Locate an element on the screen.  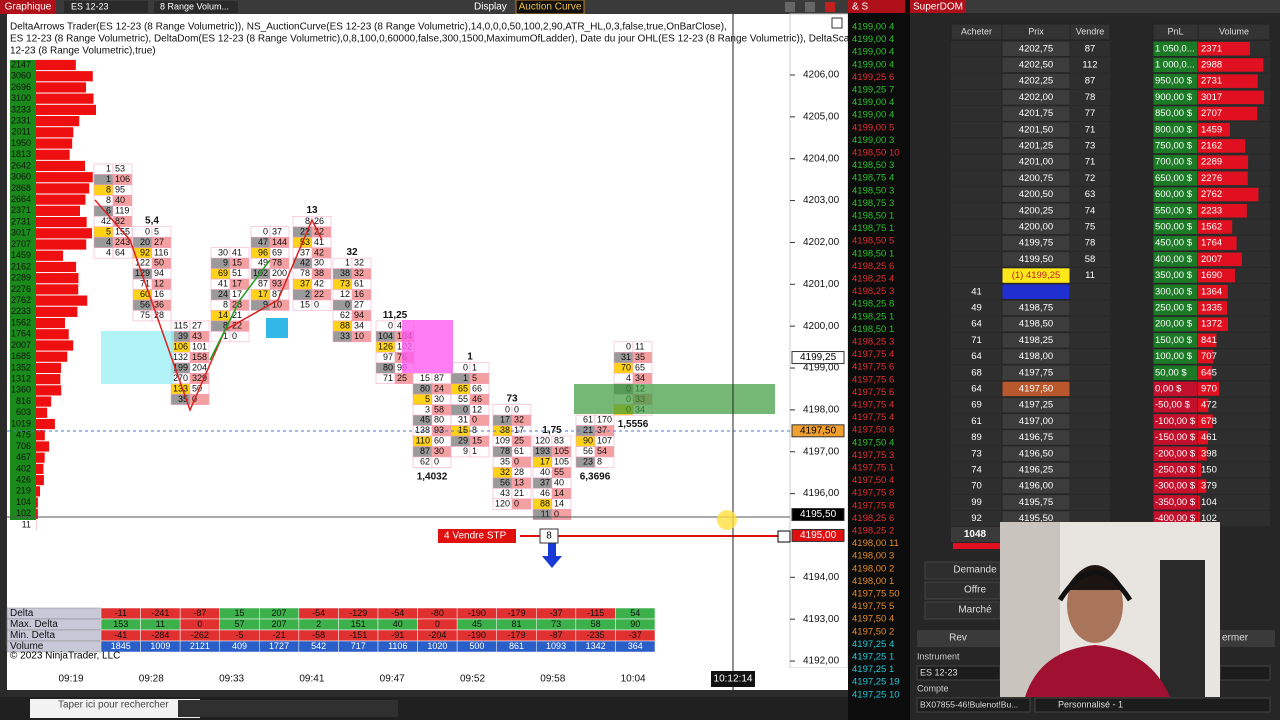
dom-volume: 398 is located at coordinates (1209, 453).